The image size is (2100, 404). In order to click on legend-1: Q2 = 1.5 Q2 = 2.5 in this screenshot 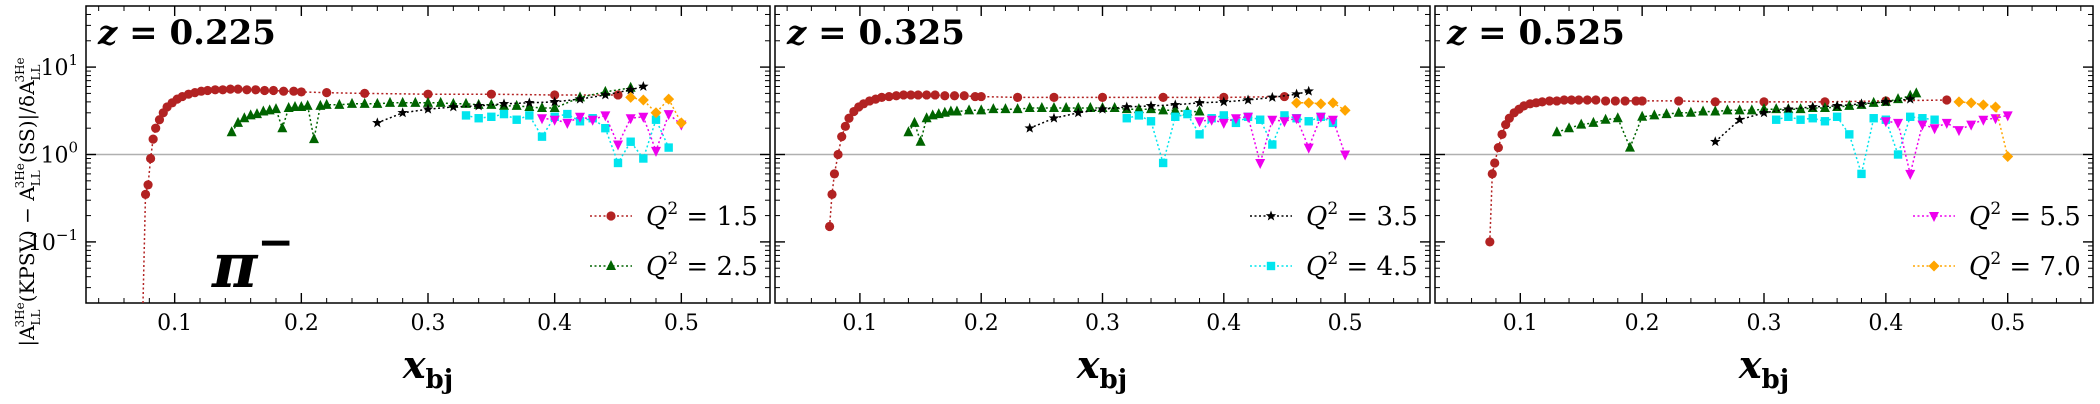, I will do `click(674, 240)`.